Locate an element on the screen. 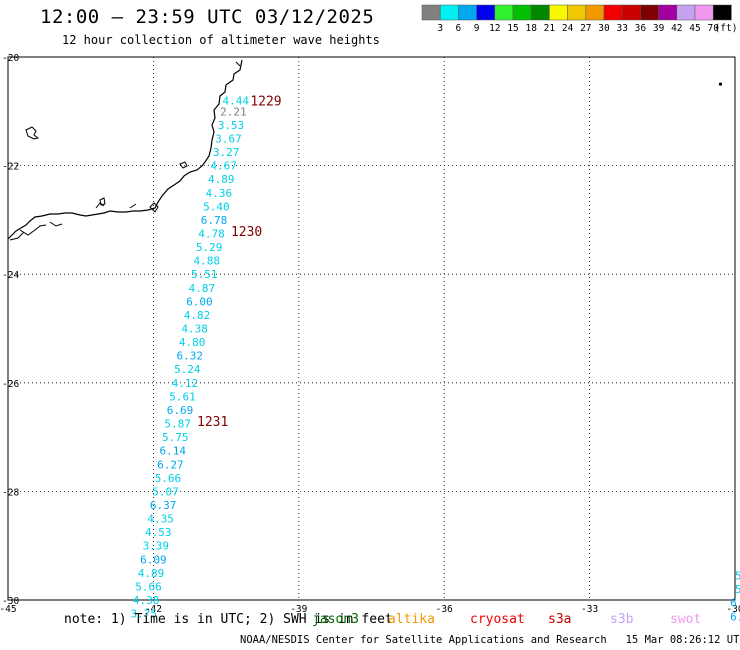 Image resolution: width=740 pixels, height=650 pixels. wave-height-value: 5.29 is located at coordinates (209, 247).